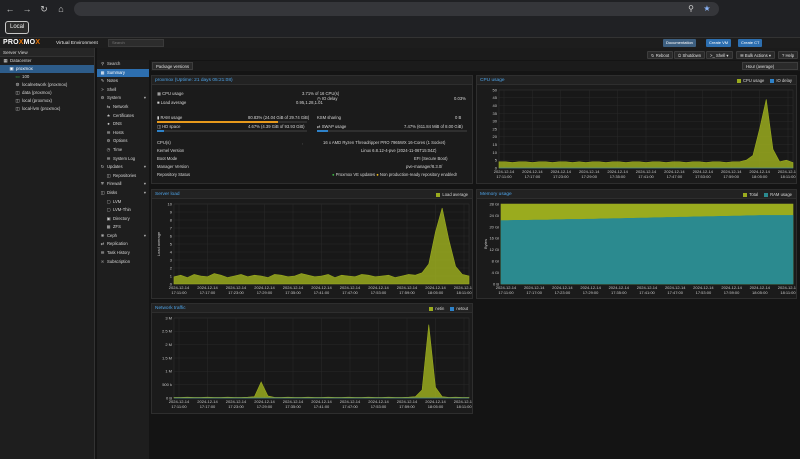 Image resolution: width=800 pixels, height=459 pixels. Describe the element at coordinates (118, 149) in the screenshot. I see `menu-item-label: Time` at that location.